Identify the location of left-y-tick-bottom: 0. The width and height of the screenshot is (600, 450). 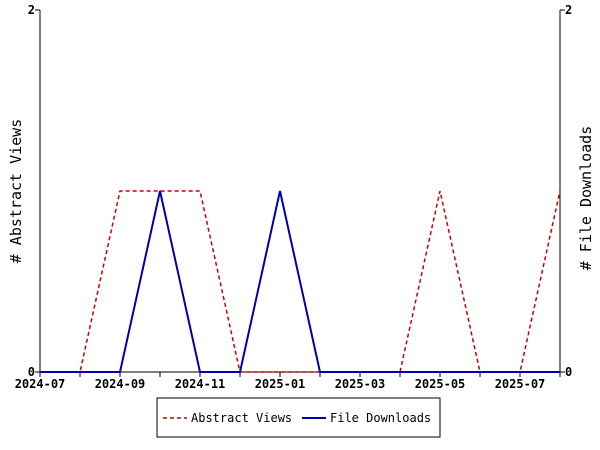
(31, 372).